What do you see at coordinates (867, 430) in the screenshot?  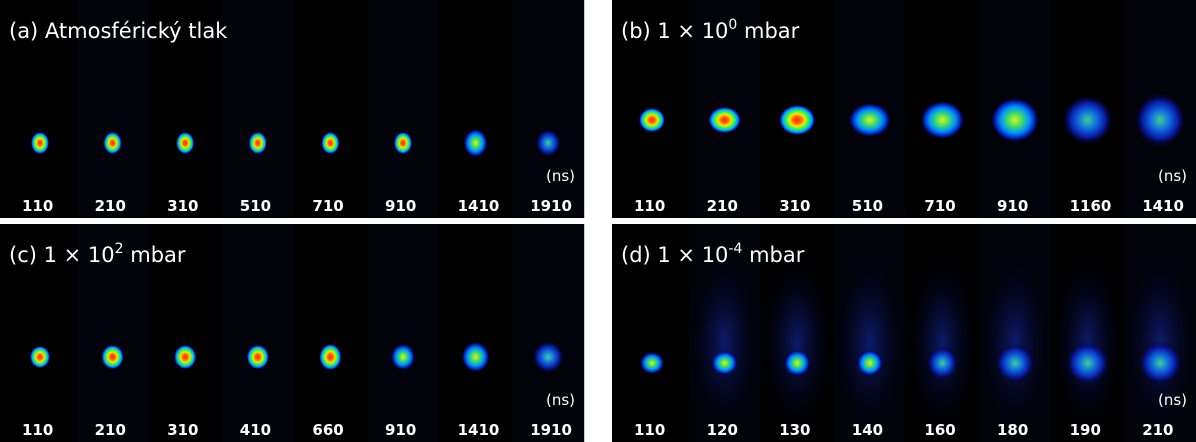 I see `time-label: 140` at bounding box center [867, 430].